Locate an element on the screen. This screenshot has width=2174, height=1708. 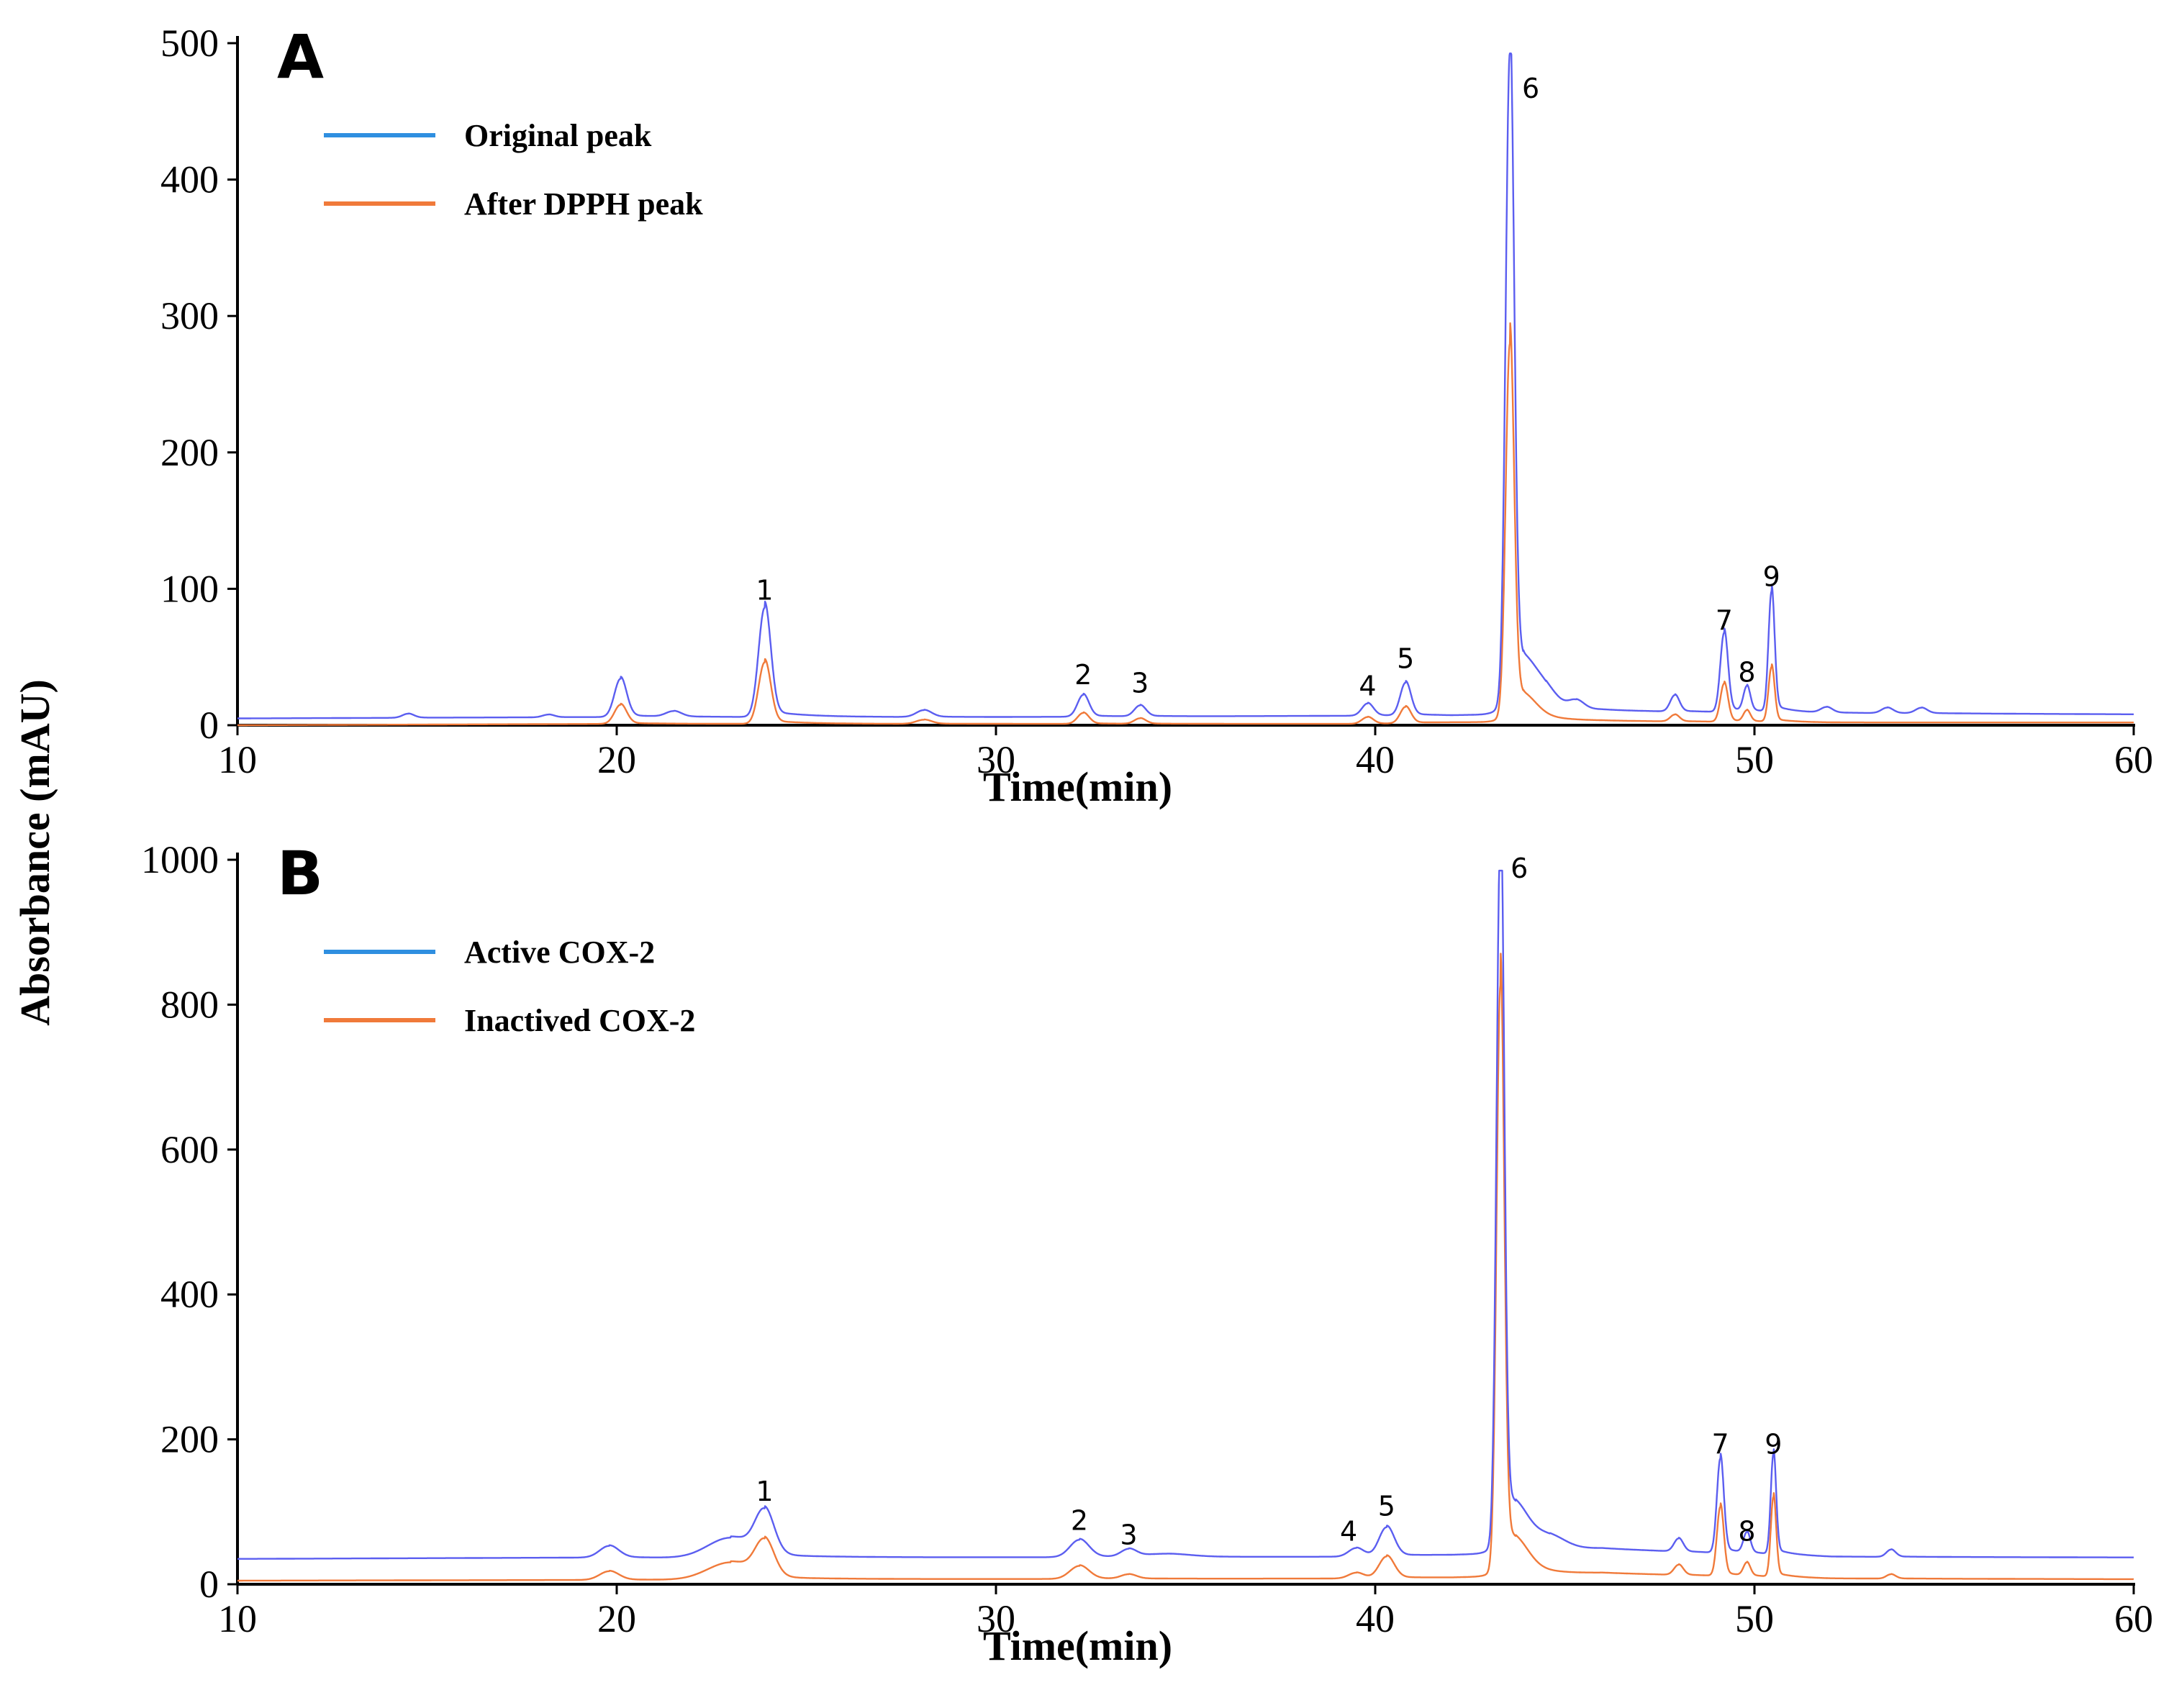
legend-label: After DPPH peak is located at coordinates (583, 204).